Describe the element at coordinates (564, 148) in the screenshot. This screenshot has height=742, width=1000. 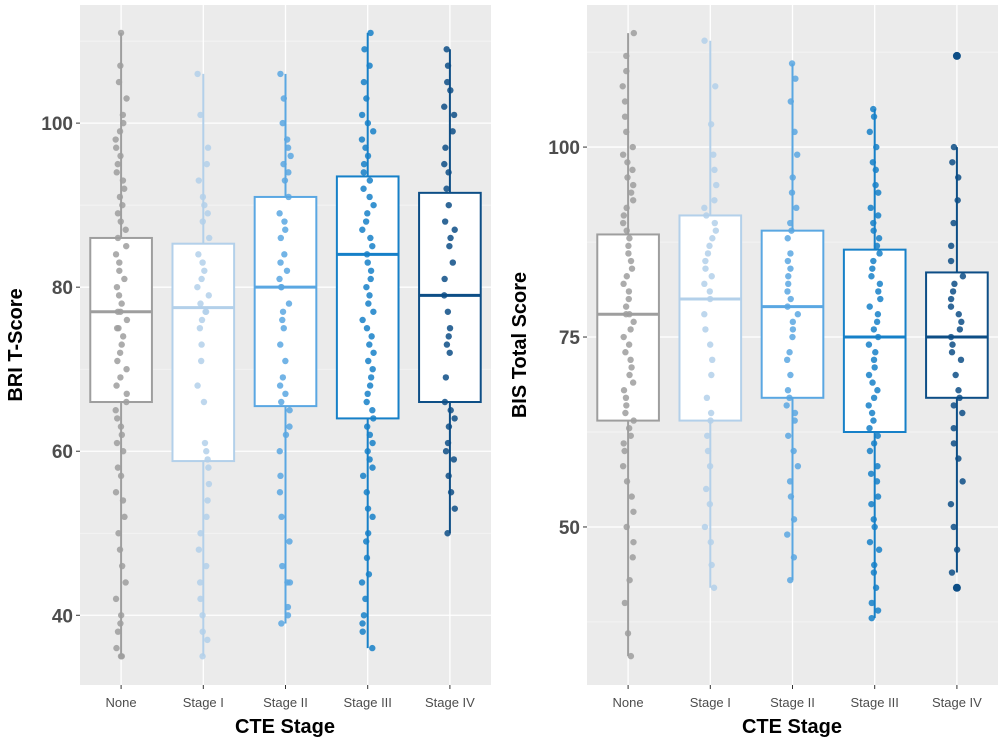
I see `y-tick-label: 100` at that location.